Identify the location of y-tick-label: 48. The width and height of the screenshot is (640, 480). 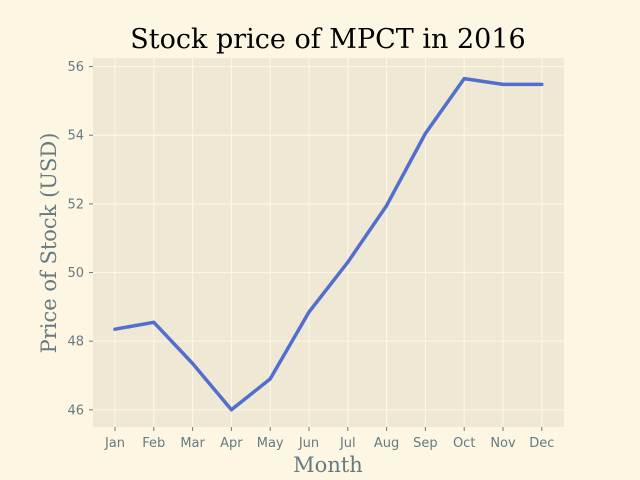
(75, 342).